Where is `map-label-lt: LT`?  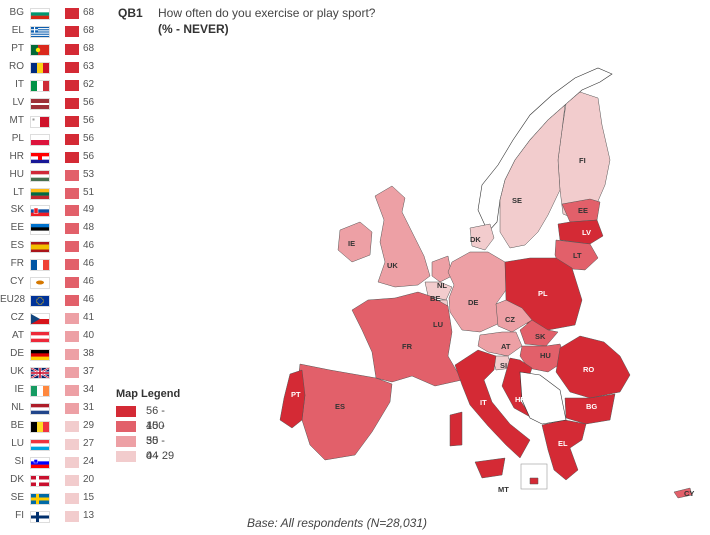 map-label-lt: LT is located at coordinates (577, 255).